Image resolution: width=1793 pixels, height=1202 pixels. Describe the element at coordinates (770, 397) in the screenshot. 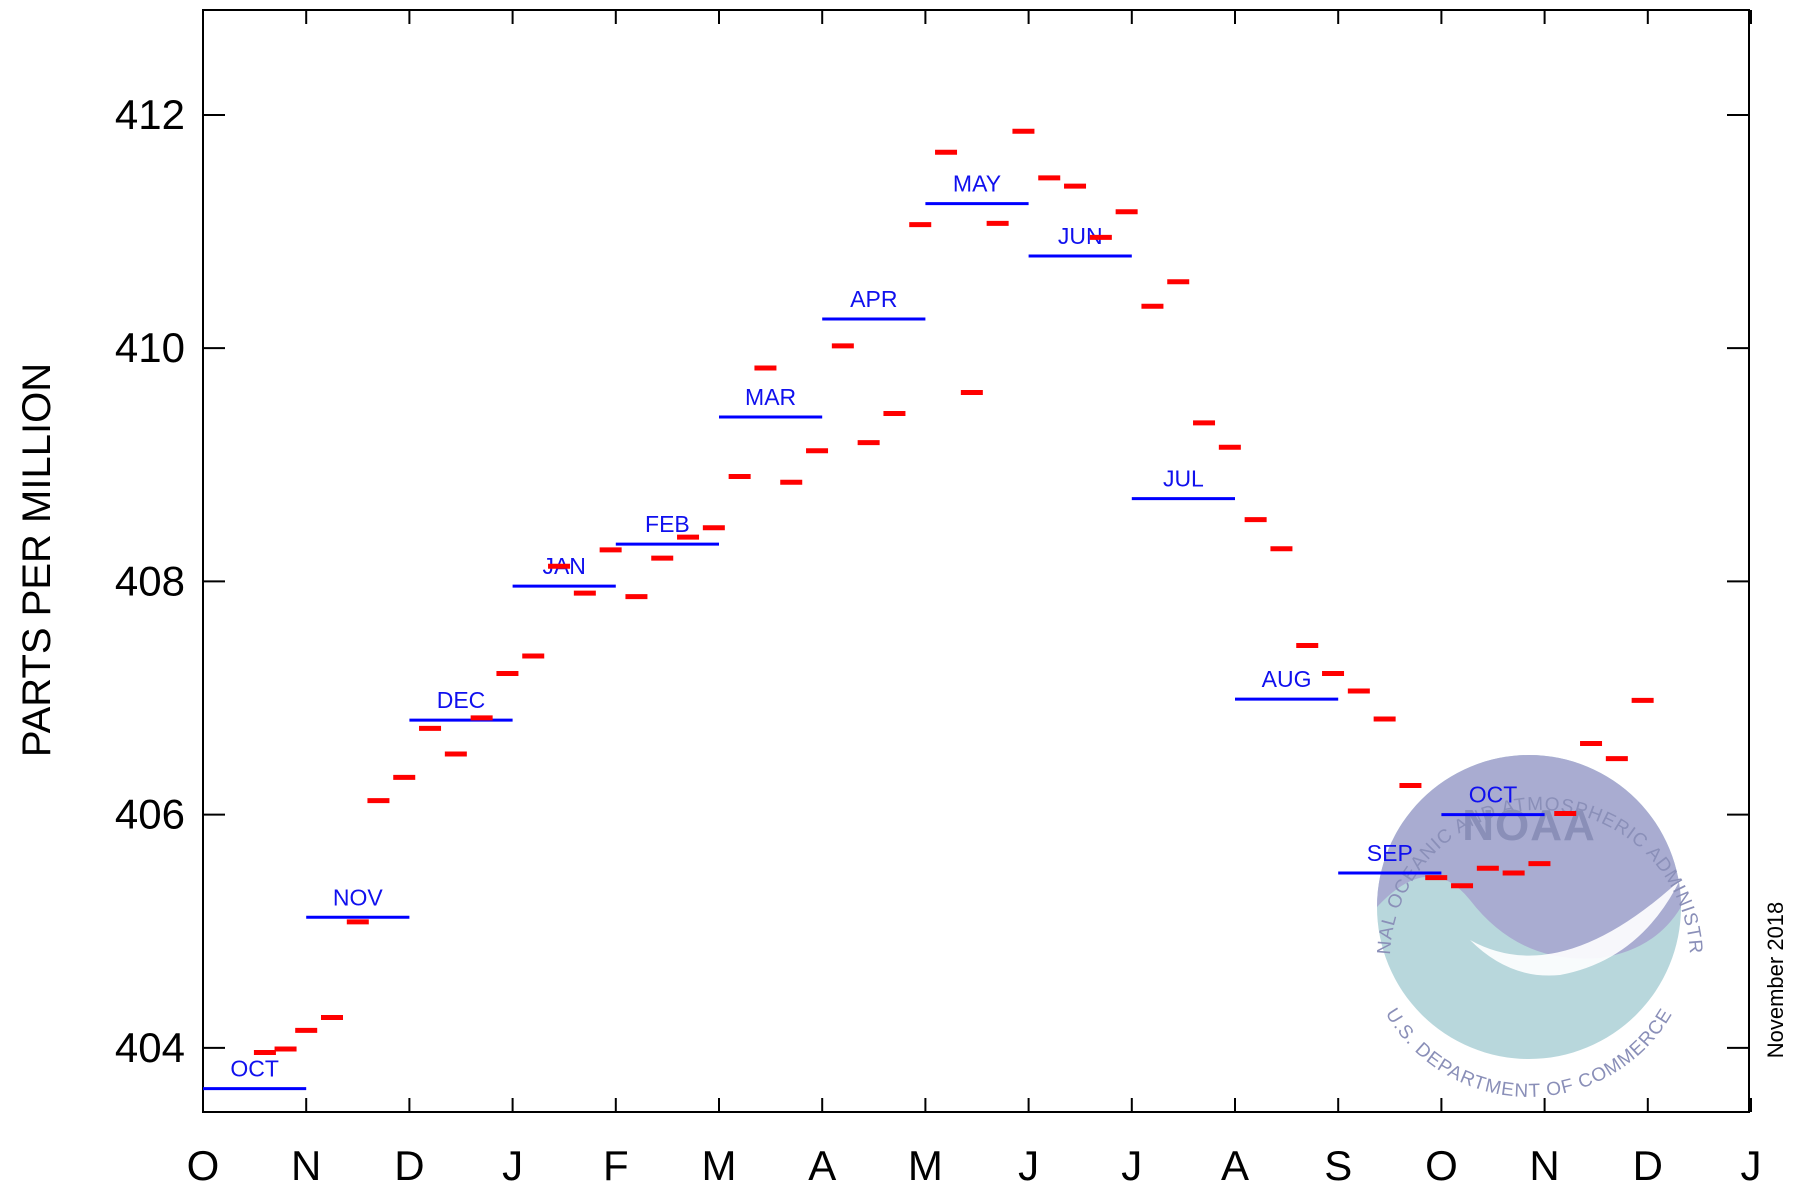

I see `monthly-mean-label: MAR` at that location.